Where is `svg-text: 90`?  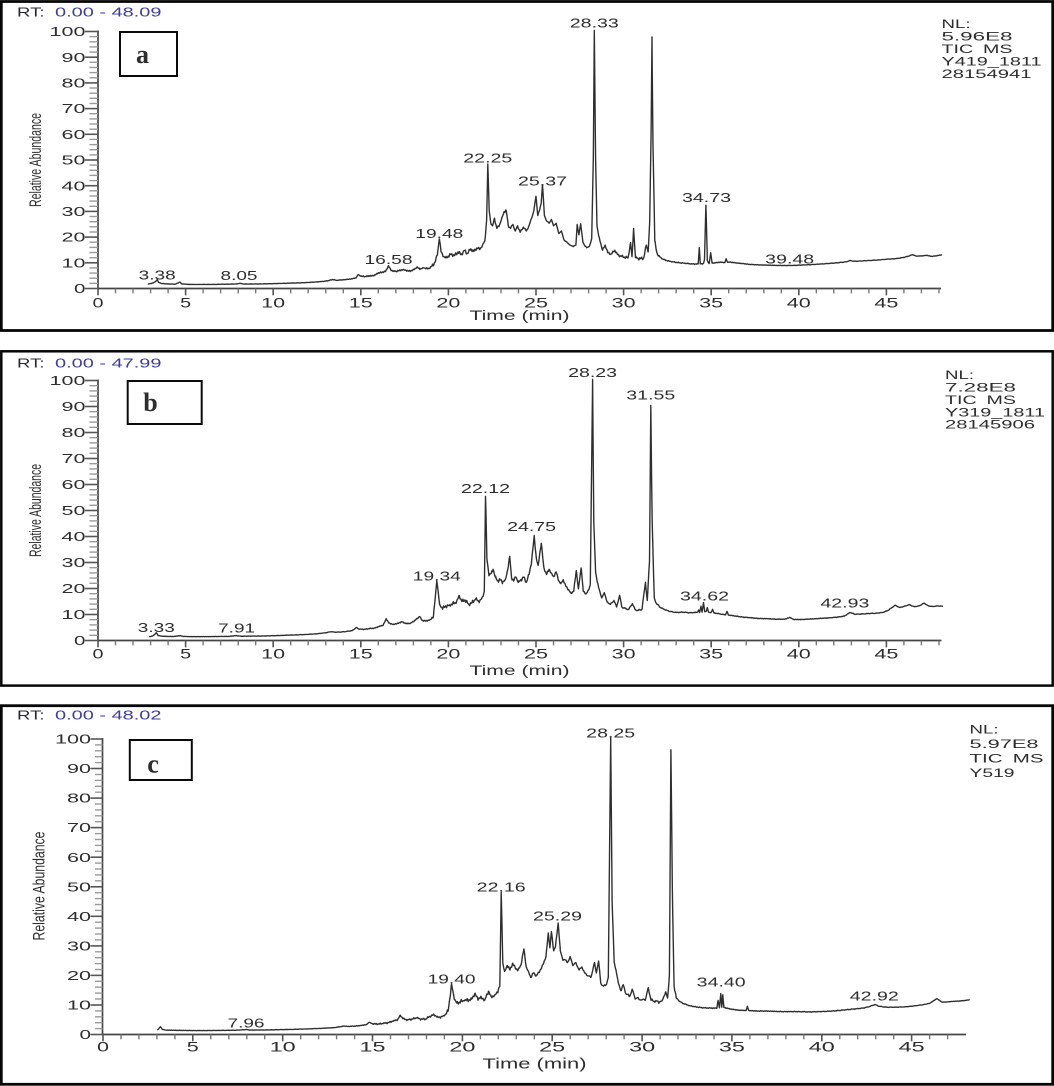 svg-text: 90 is located at coordinates (74, 406).